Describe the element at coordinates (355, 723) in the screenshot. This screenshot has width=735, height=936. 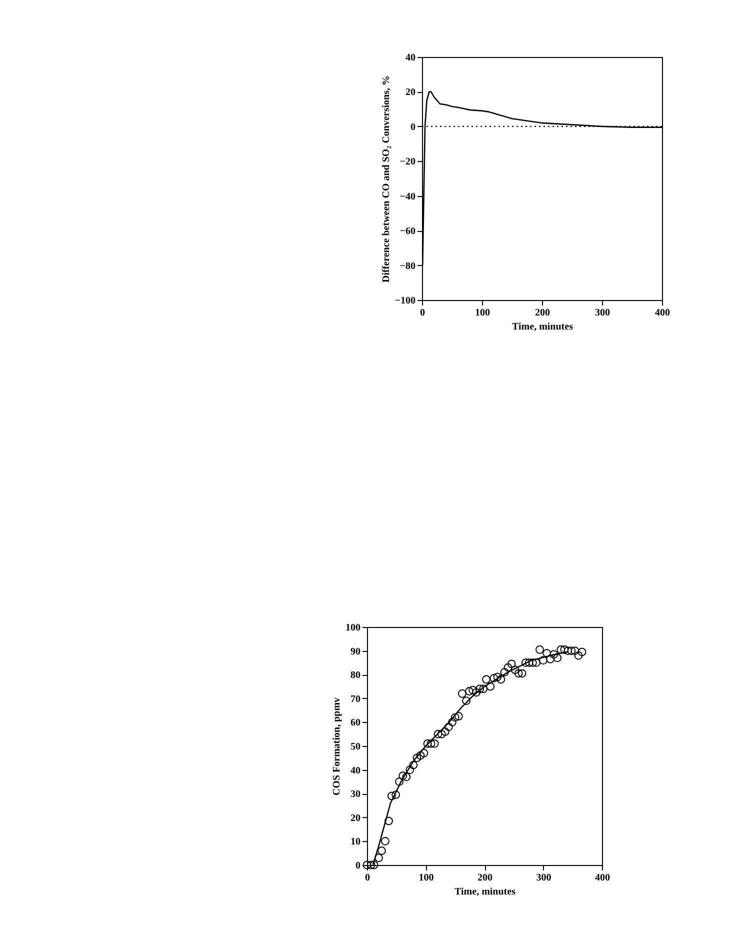
I see `y-tick-label: 60` at that location.